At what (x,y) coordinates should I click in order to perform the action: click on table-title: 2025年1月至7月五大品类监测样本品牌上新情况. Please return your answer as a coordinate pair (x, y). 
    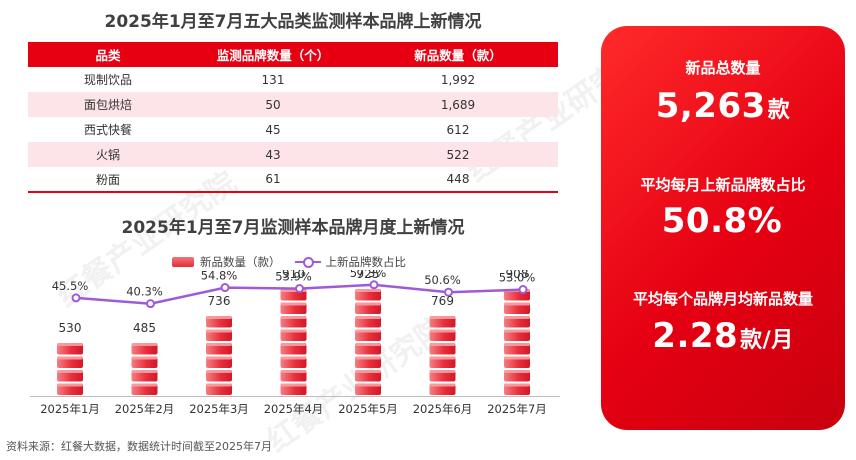
    Looking at the image, I should click on (293, 22).